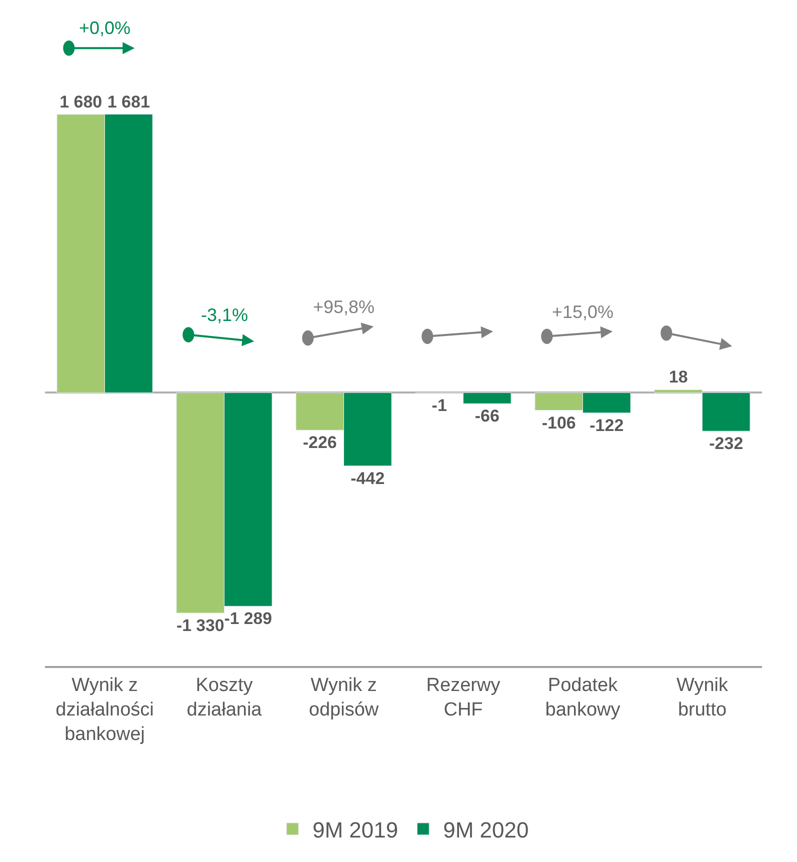 This screenshot has width=797, height=862. What do you see at coordinates (439, 405) in the screenshot?
I see `data-label: -1` at bounding box center [439, 405].